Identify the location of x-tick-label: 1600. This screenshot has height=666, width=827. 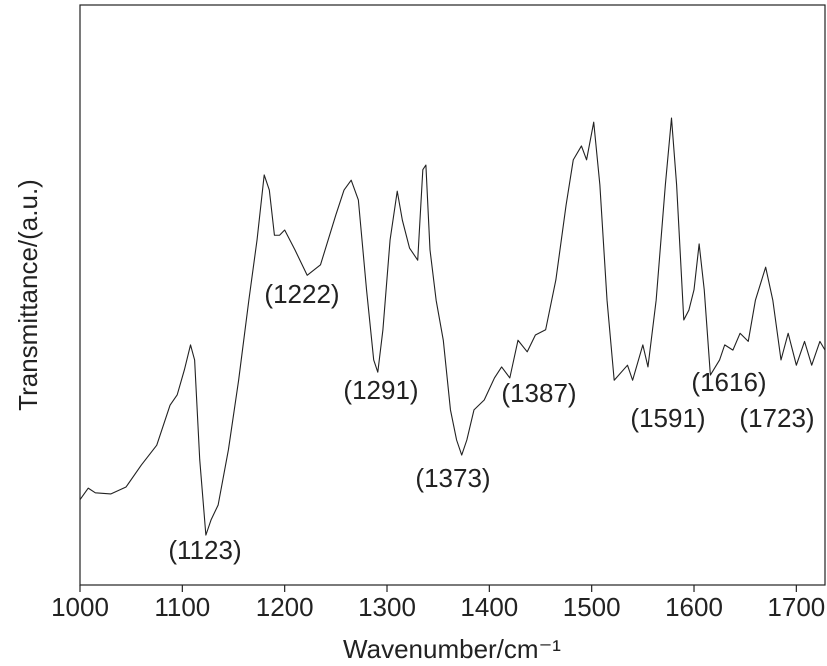
(694, 607).